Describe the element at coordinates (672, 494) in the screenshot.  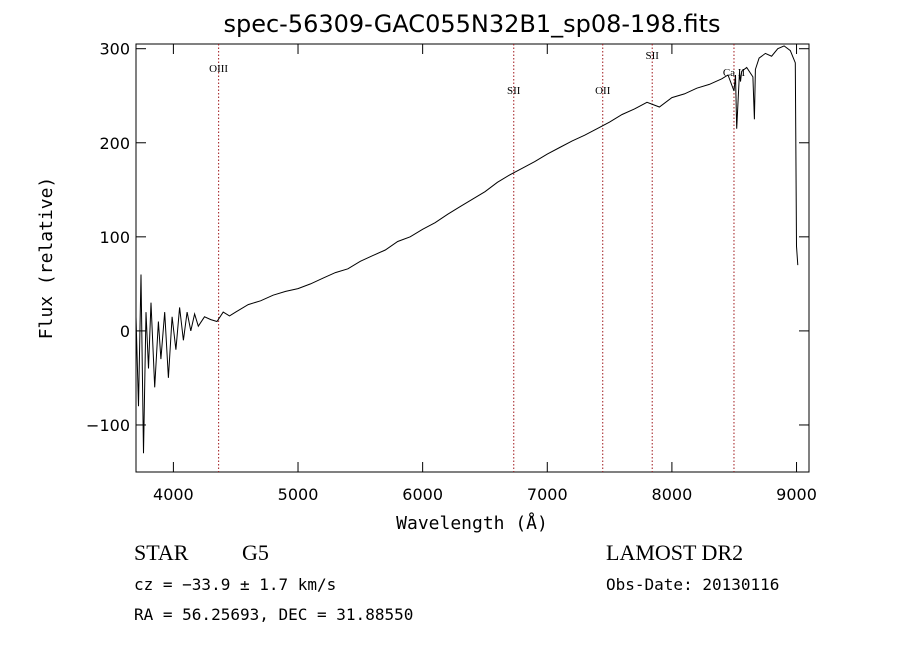
I see `x-tick-label: 8000` at that location.